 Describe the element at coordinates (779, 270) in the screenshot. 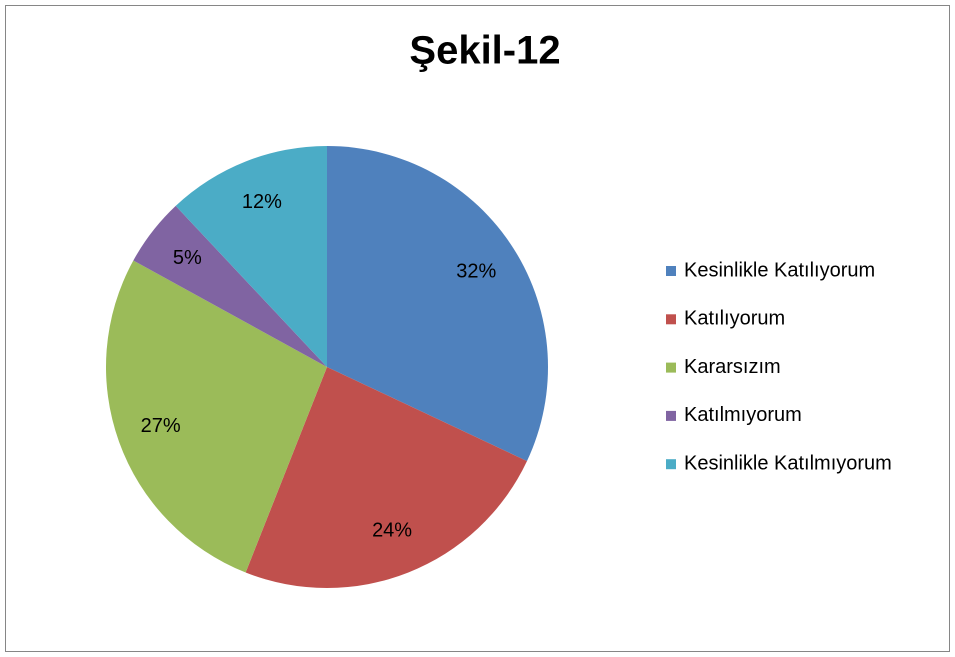

I see `legend-label: Kesinlikle Katılıyorum` at that location.